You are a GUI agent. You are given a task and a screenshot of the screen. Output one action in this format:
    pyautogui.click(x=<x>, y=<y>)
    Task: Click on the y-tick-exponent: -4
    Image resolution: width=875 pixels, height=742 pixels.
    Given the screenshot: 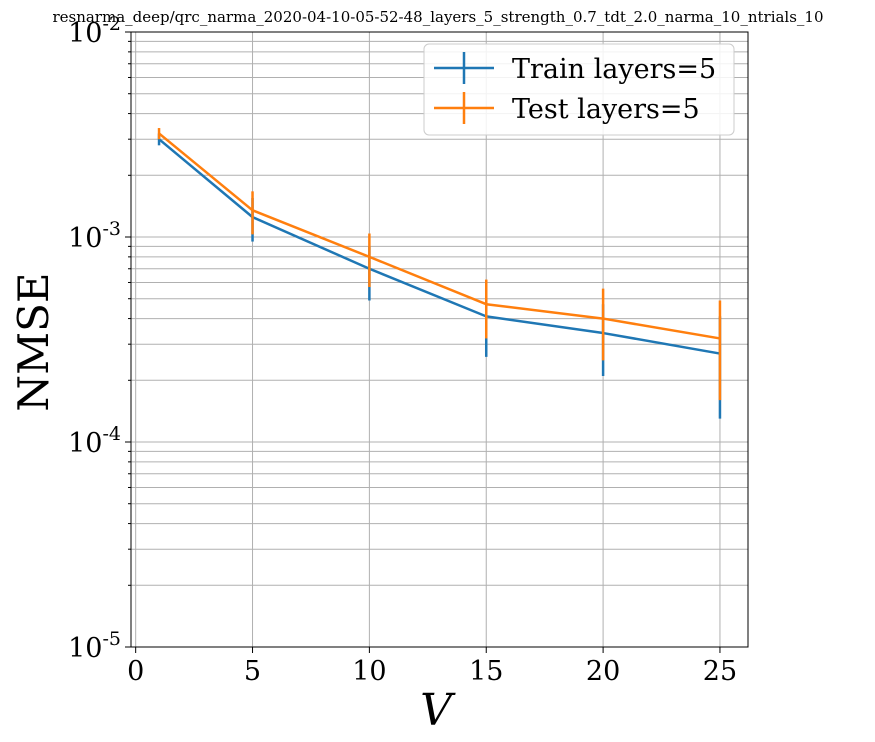 What is the action you would take?
    pyautogui.click(x=111, y=434)
    